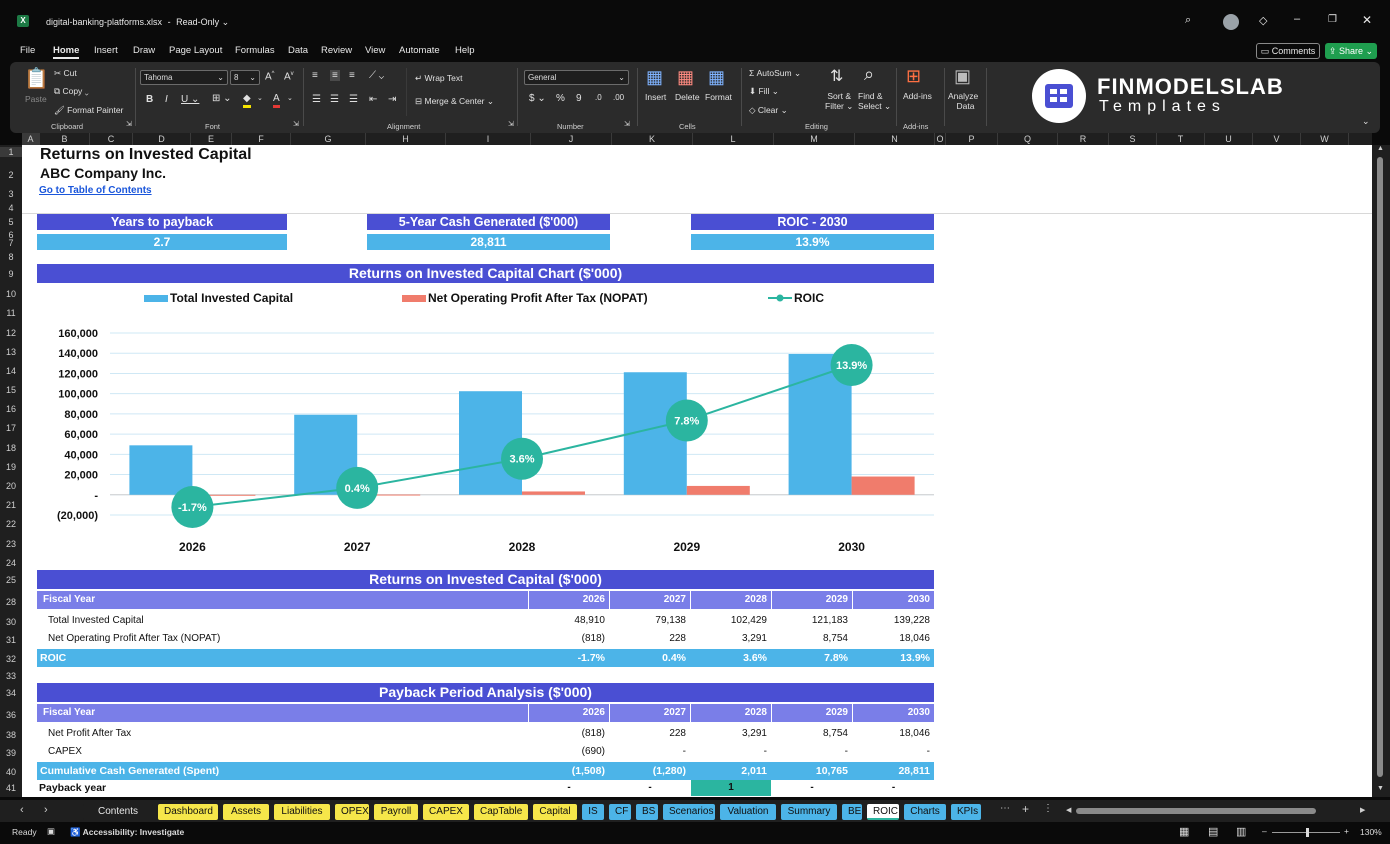 This screenshot has width=1390, height=844. Describe the element at coordinates (166, 99) in the screenshot. I see `italic-icon: I` at that location.